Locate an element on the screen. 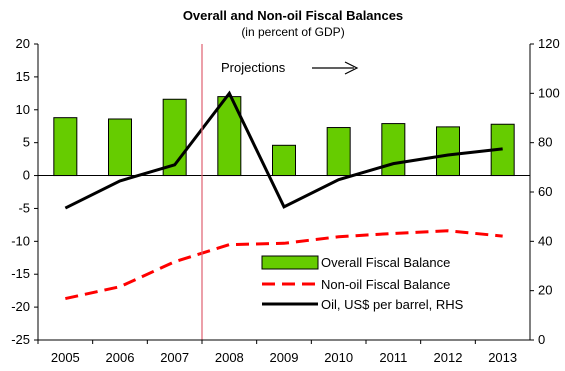 The image size is (565, 371). left-tick-label: -15 is located at coordinates (20, 273).